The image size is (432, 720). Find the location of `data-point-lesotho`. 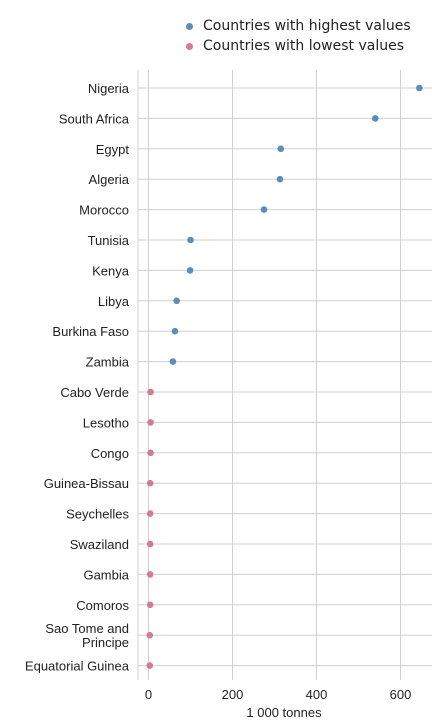

data-point-lesotho is located at coordinates (150, 422).